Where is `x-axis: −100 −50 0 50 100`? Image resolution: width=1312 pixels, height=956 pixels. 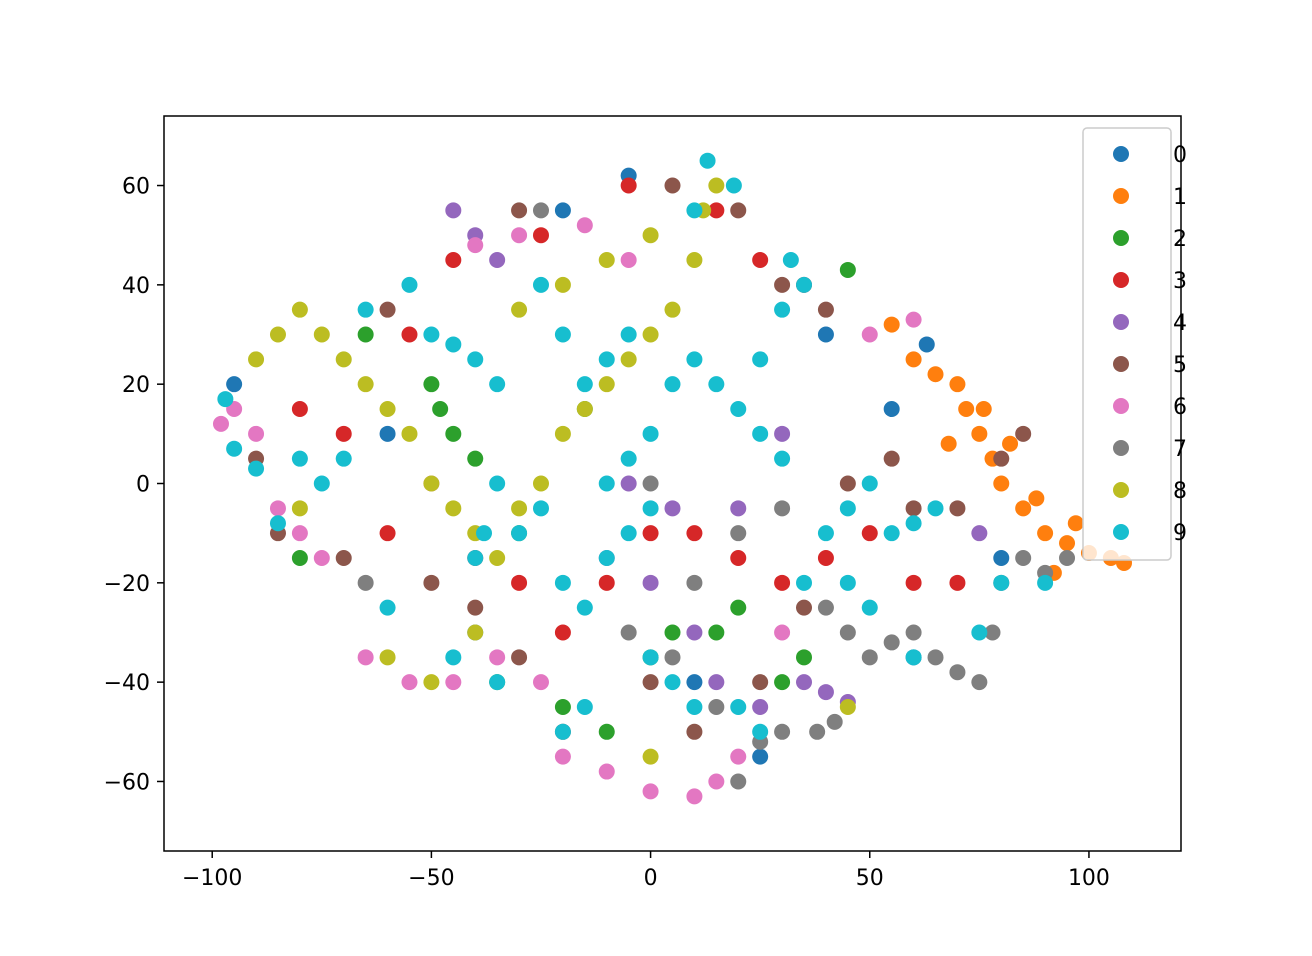 x-axis: −100 −50 0 50 100 is located at coordinates (646, 871).